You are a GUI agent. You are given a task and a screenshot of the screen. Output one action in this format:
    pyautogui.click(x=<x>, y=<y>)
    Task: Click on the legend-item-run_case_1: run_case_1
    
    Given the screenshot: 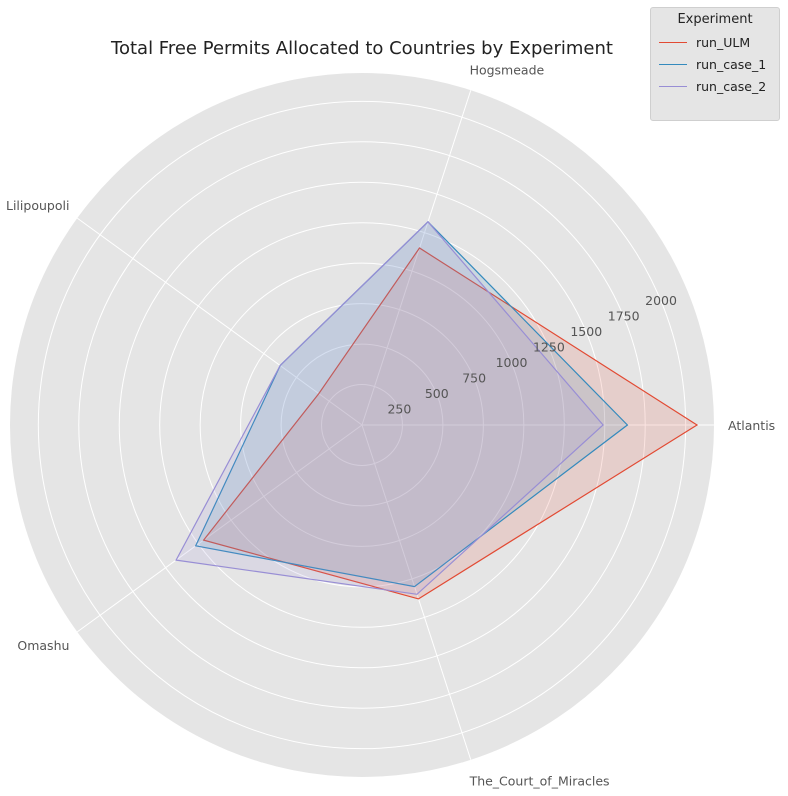 What is the action you would take?
    pyautogui.click(x=715, y=64)
    